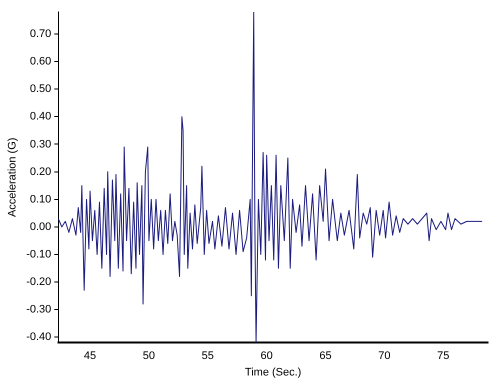 This screenshot has width=500, height=379. What do you see at coordinates (12, 178) in the screenshot?
I see `y-axis-title: Acceleration (G)` at bounding box center [12, 178].